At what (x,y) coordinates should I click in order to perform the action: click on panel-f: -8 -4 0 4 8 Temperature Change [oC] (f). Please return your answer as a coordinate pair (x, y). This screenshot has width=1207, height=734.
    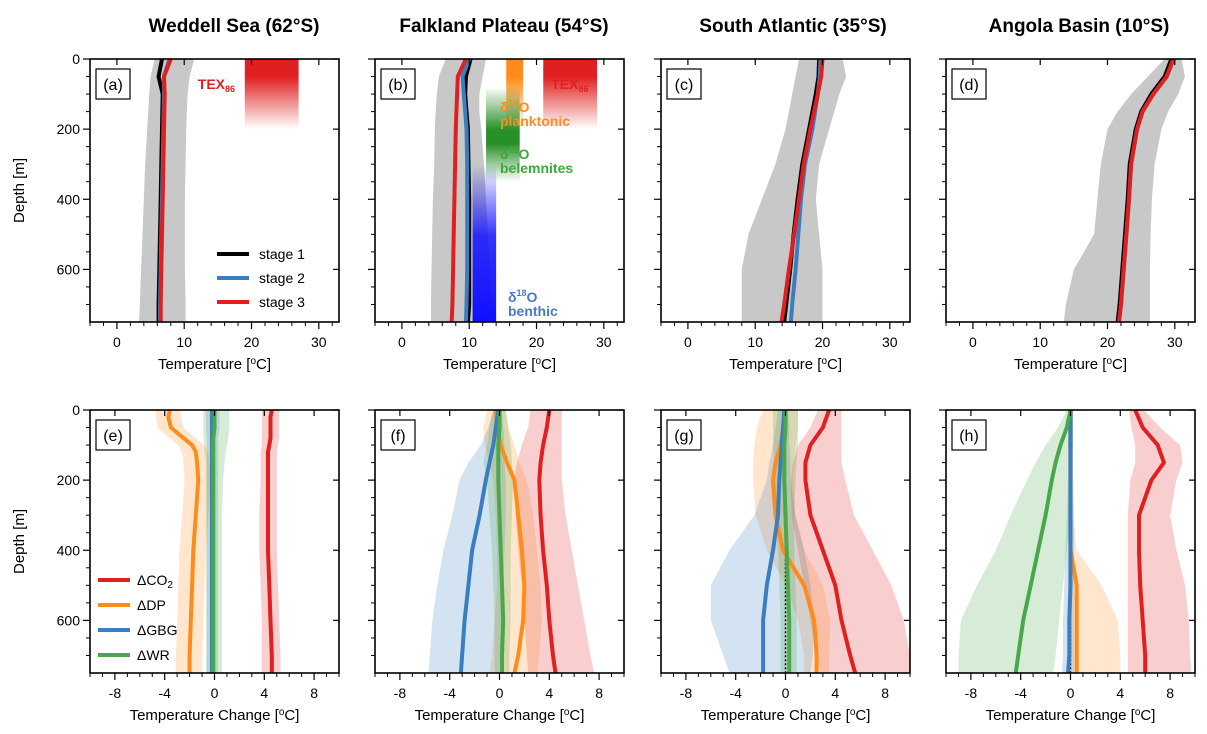
    Looking at the image, I should click on (496, 567).